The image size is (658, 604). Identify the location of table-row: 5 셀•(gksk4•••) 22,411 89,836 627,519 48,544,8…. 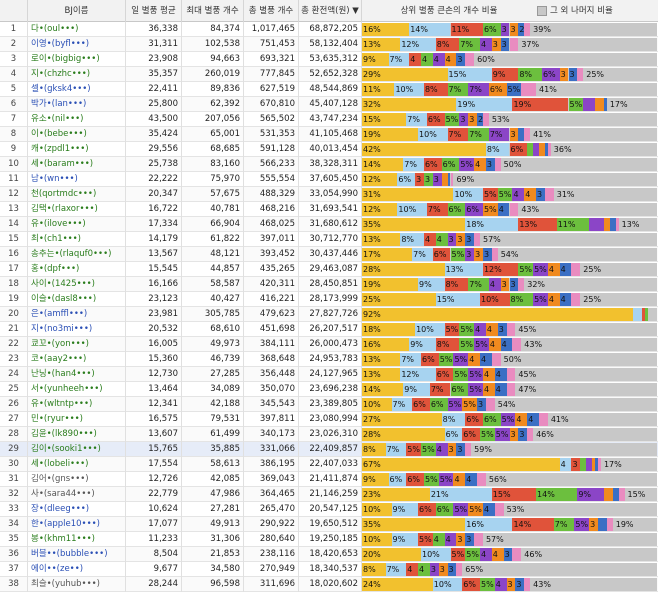
(329, 89).